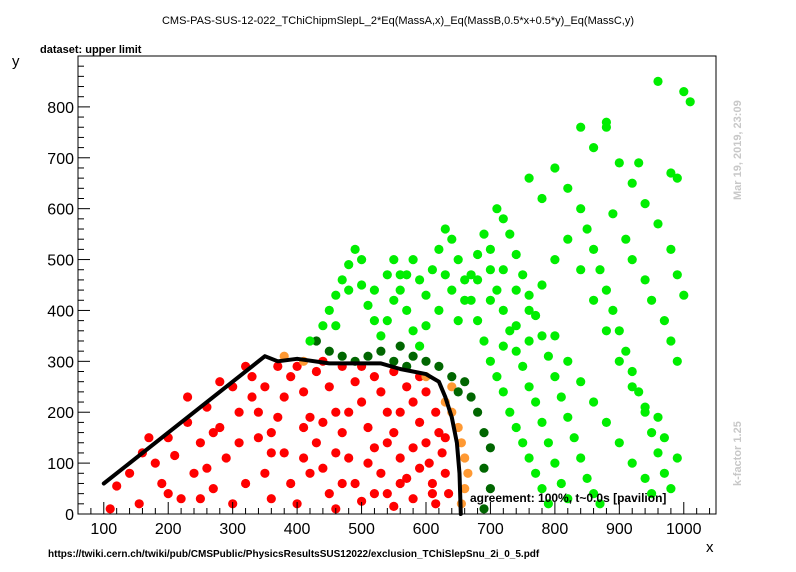 The height and width of the screenshot is (572, 796). Describe the element at coordinates (282, 435) in the screenshot. I see `exclusion-contour` at that location.